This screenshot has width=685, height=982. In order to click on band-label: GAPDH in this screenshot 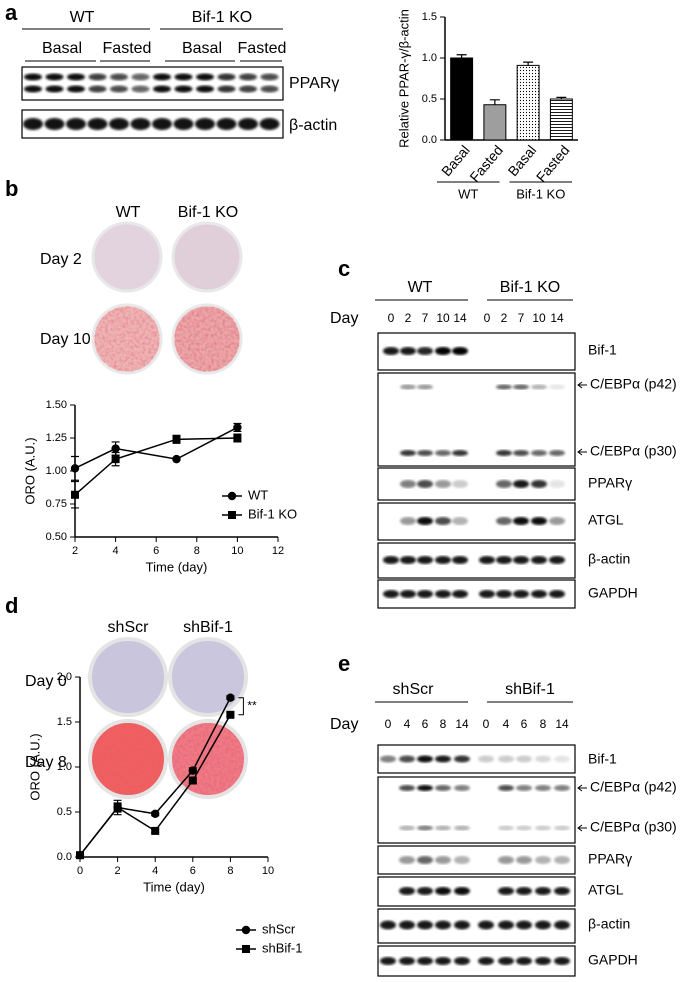, I will do `click(613, 593)`.